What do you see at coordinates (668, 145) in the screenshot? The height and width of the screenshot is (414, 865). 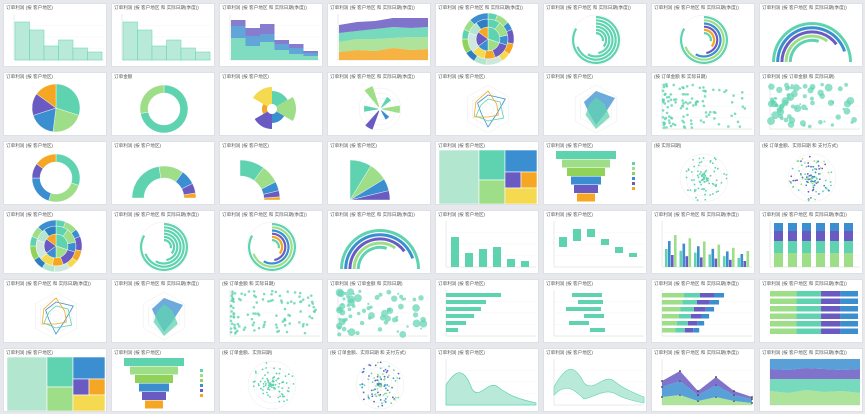 I see `tile-title: (按 实际日期)` at bounding box center [668, 145].